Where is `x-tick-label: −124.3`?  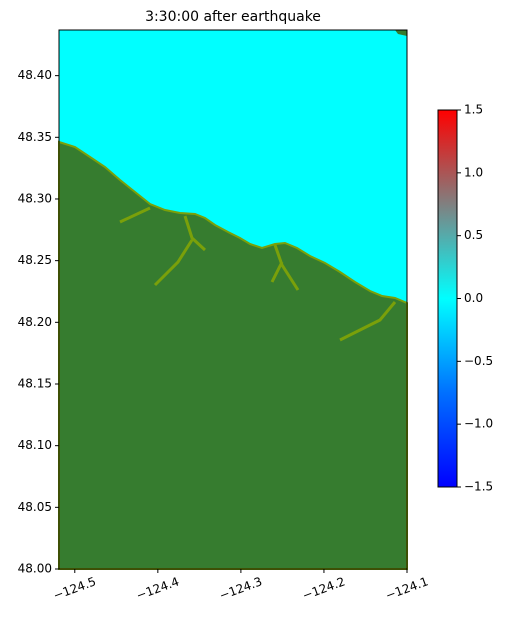 x-tick-label: −124.3 is located at coordinates (240, 588).